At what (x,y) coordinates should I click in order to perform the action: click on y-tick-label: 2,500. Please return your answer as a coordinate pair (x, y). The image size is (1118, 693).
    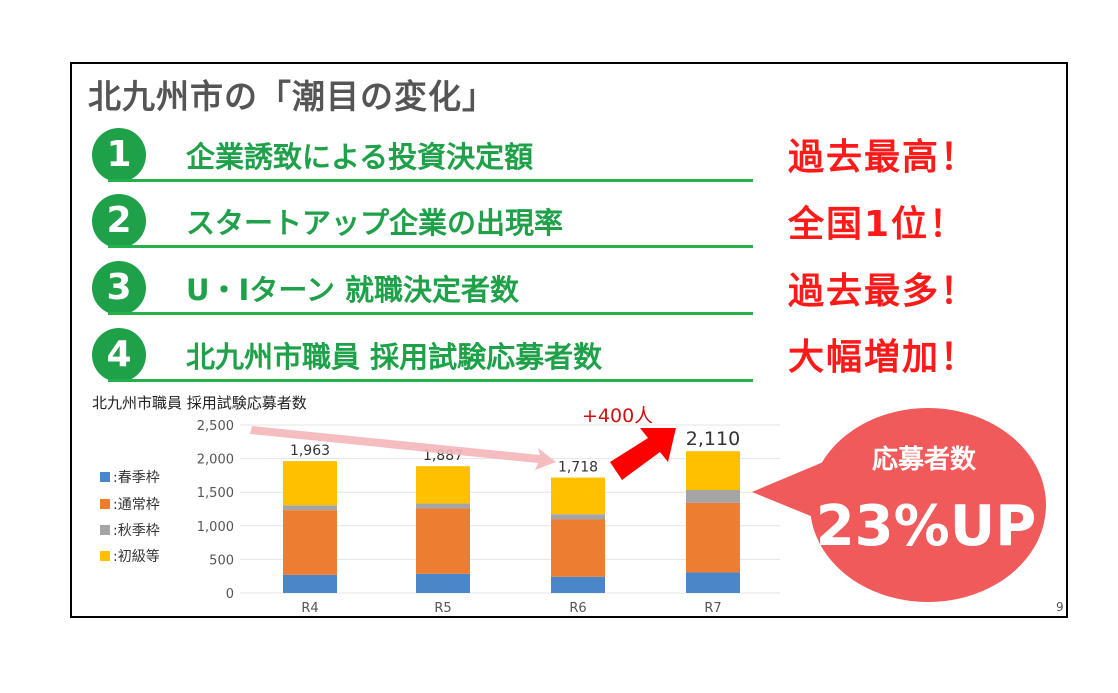
    Looking at the image, I should click on (215, 426).